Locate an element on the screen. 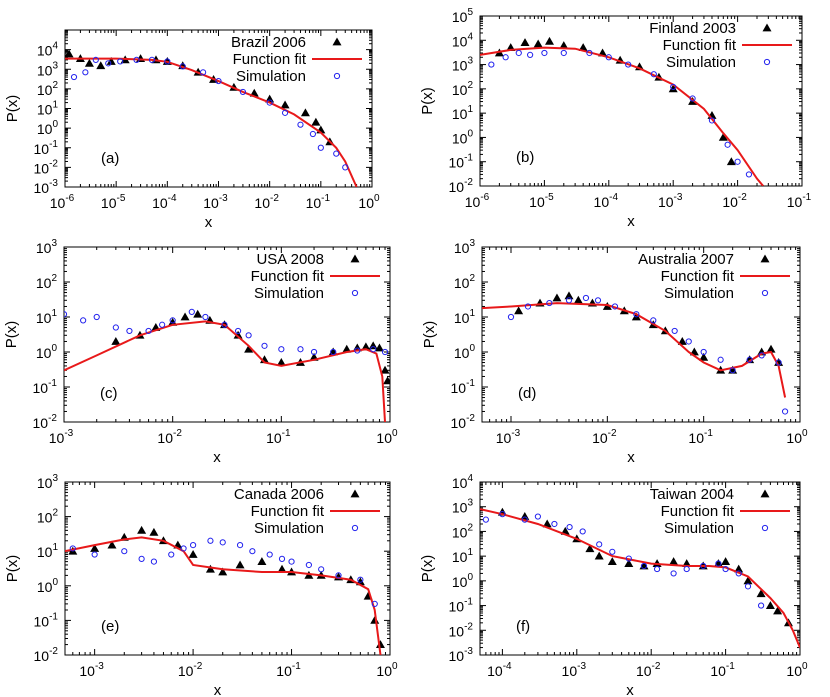  x-tick-label: 10⁻¹ is located at coordinates (700, 437).